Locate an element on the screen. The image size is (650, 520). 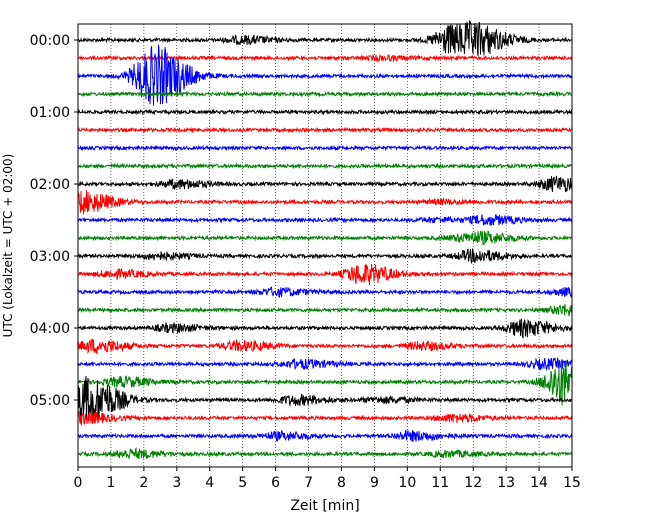
x-axis-label: Zeit [min] is located at coordinates (324, 506).